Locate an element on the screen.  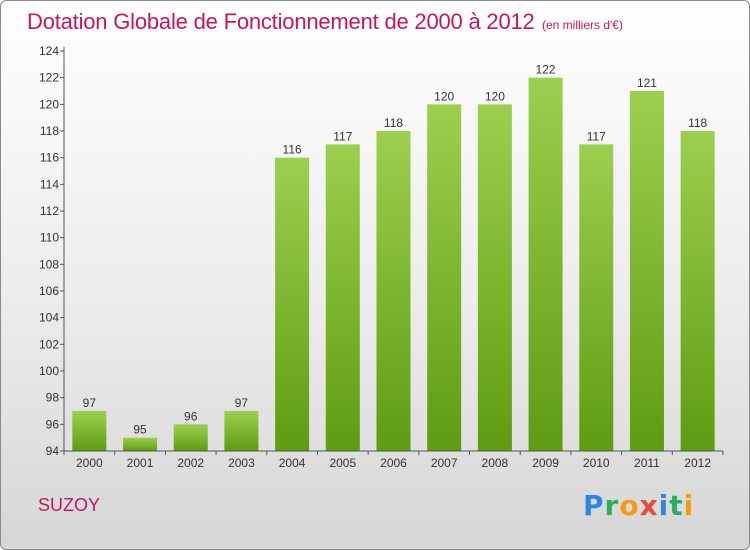
x-tick-label: 2011 is located at coordinates (647, 463).